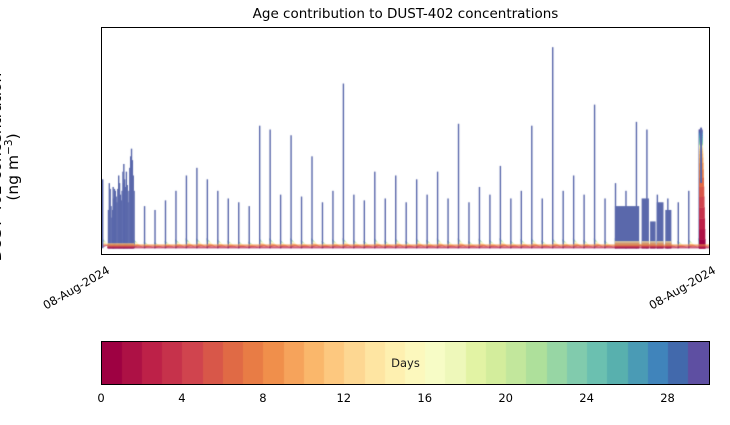 The height and width of the screenshot is (425, 730). What do you see at coordinates (586, 398) in the screenshot?
I see `colorbar-tick-label: 24` at bounding box center [586, 398].